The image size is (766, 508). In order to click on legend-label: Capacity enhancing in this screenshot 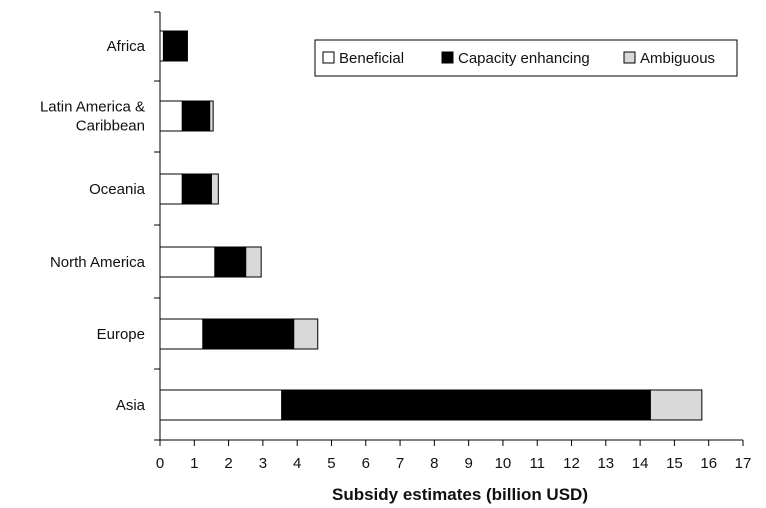, I will do `click(524, 58)`.